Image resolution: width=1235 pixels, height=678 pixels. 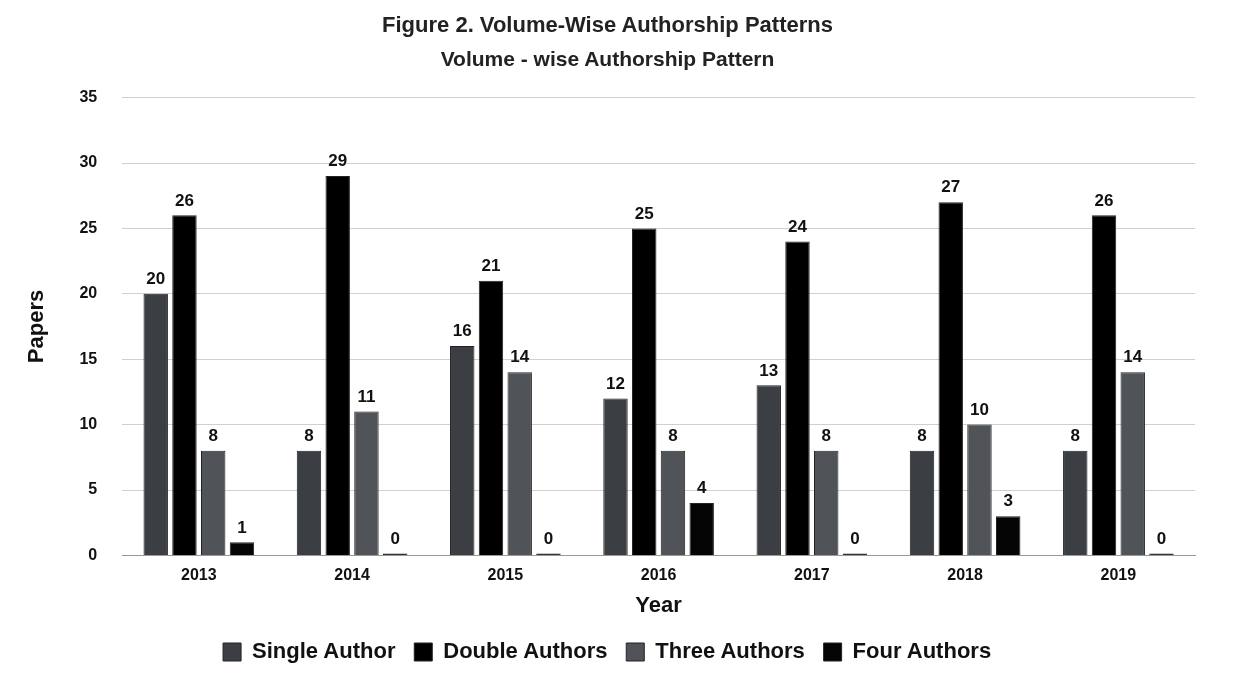 I want to click on y-tick-label: 30, so click(x=88, y=162).